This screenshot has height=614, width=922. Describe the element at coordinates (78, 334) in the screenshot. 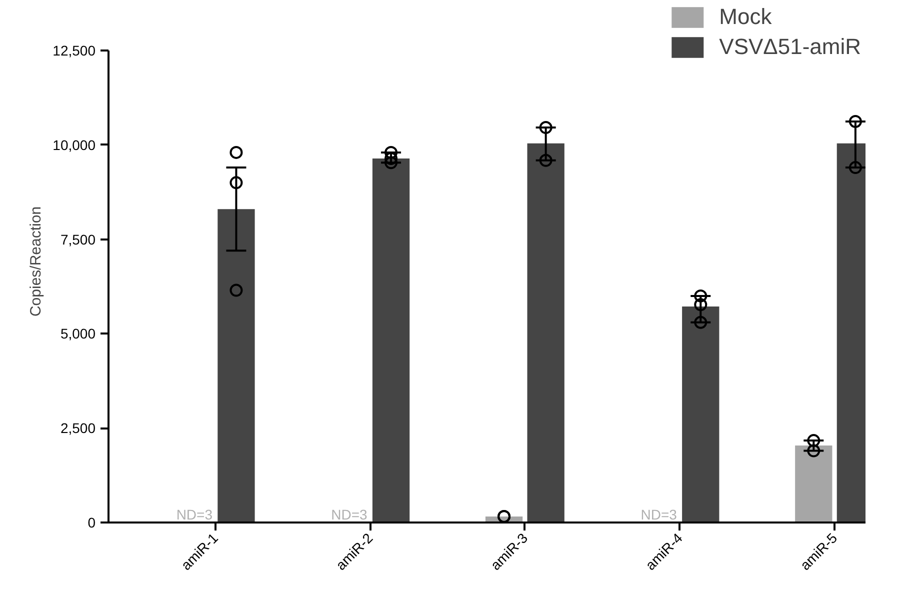

I see `y-tick-label: 5,000` at that location.